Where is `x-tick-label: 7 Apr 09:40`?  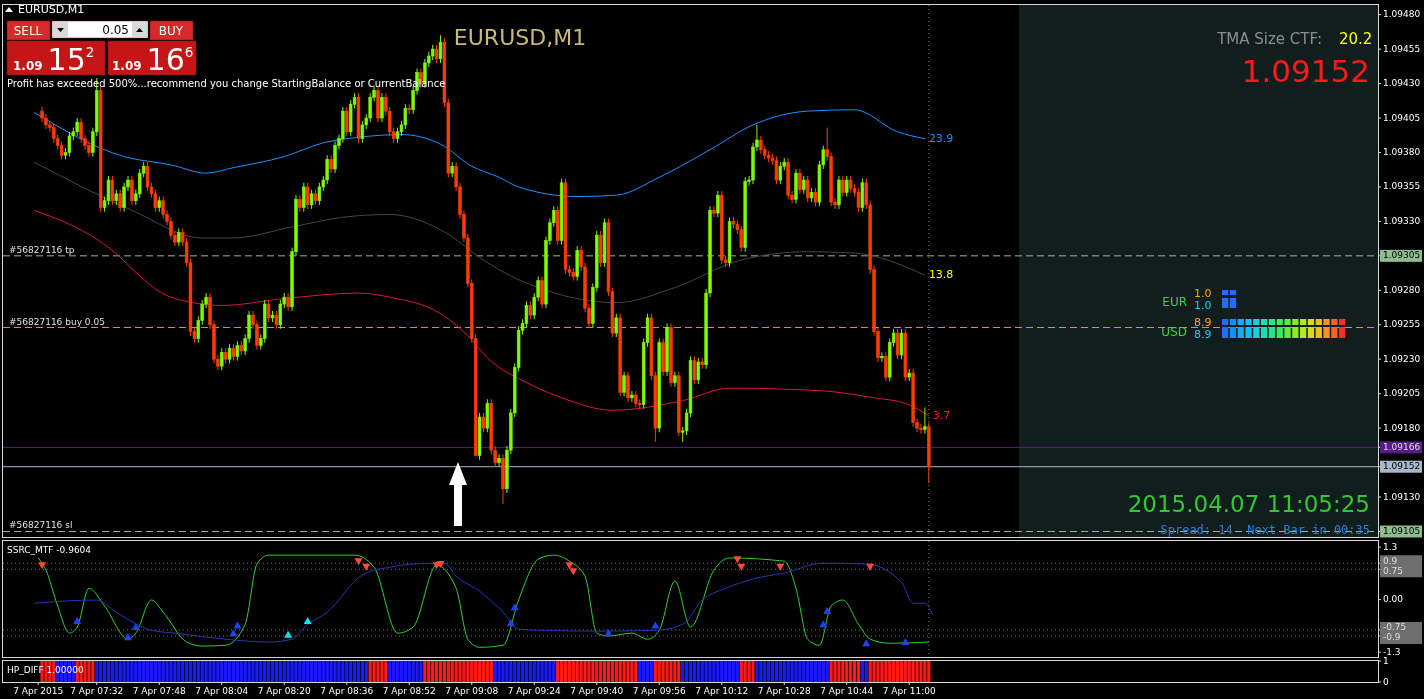 x-tick-label: 7 Apr 09:40 is located at coordinates (597, 691).